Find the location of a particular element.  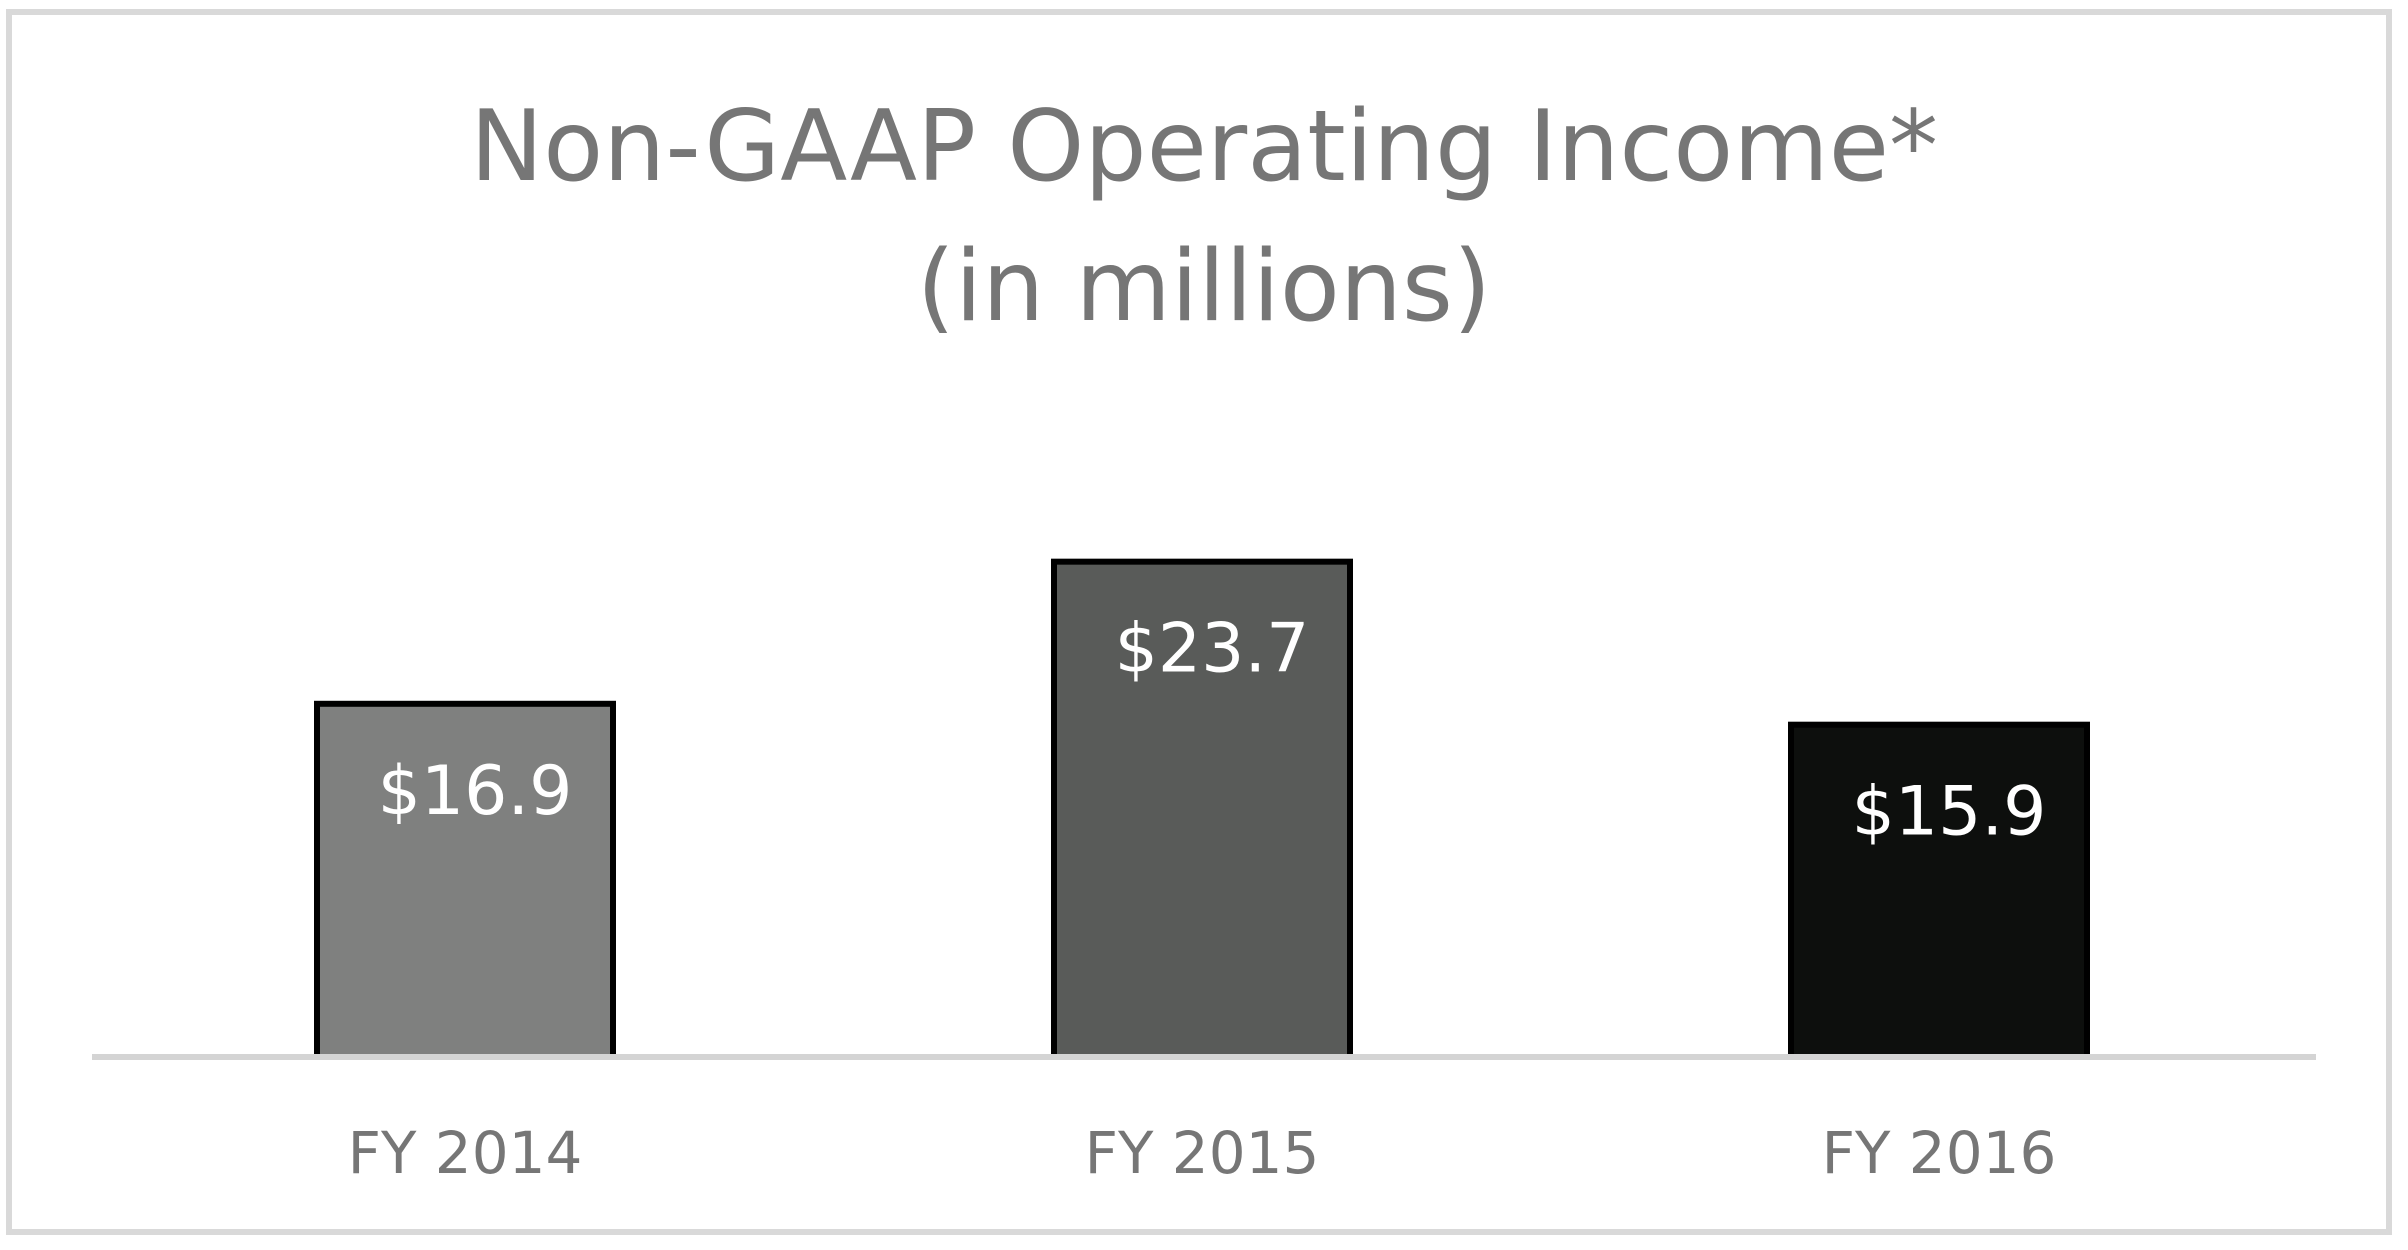

x-tick-label-fy-2015: FY 2015 is located at coordinates (1202, 1153).